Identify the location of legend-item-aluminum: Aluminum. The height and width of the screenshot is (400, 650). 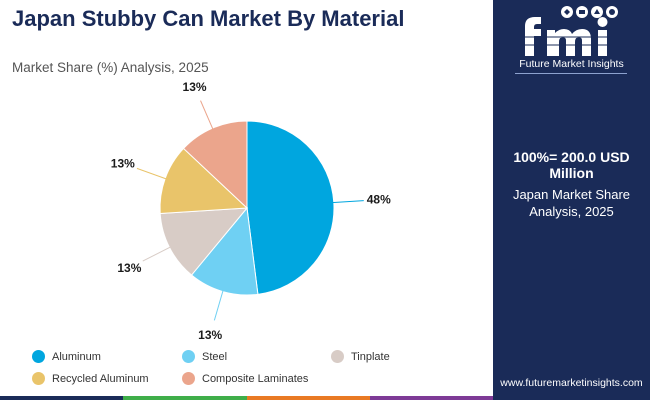
(66, 356).